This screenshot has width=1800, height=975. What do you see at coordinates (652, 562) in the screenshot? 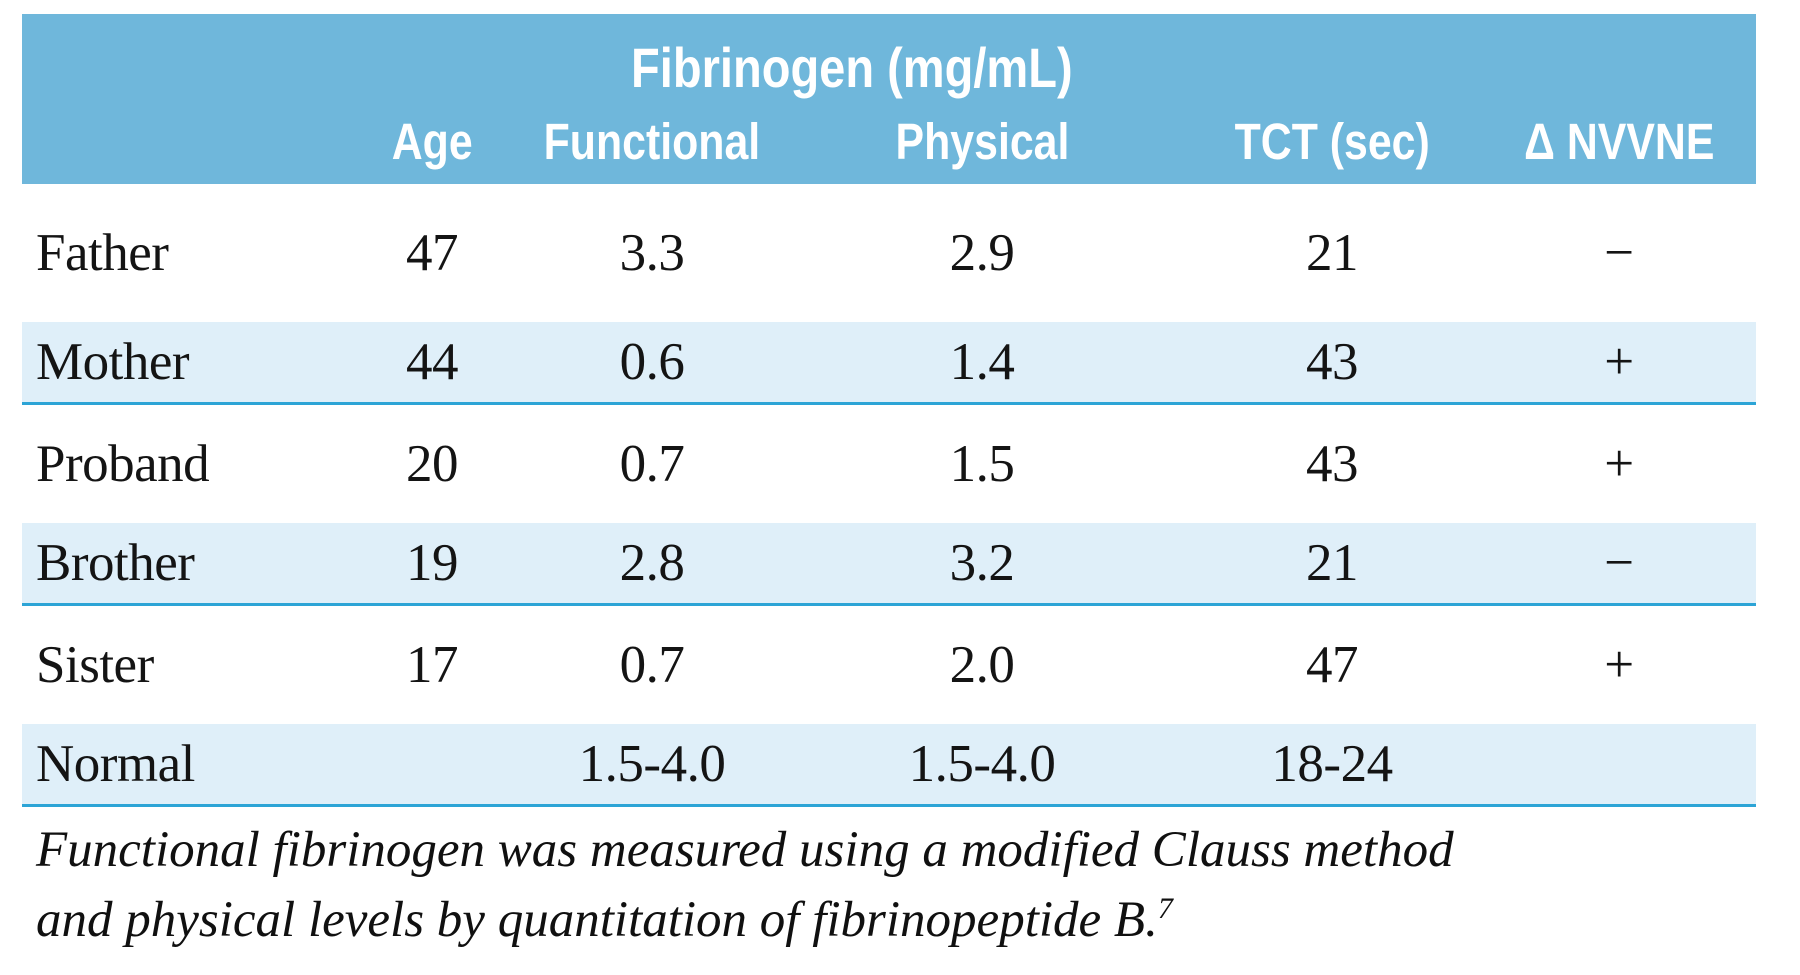
I see `cell-functional: 2.8` at bounding box center [652, 562].